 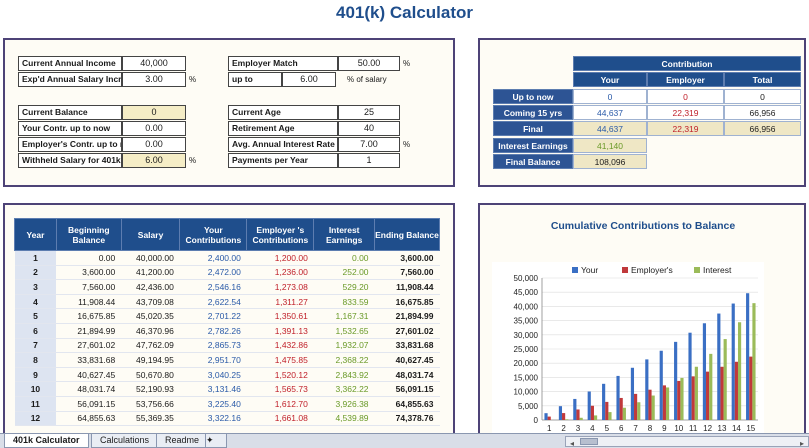 What do you see at coordinates (89, 258) in the screenshot?
I see `cell-beginning-balance: 0.00` at bounding box center [89, 258].